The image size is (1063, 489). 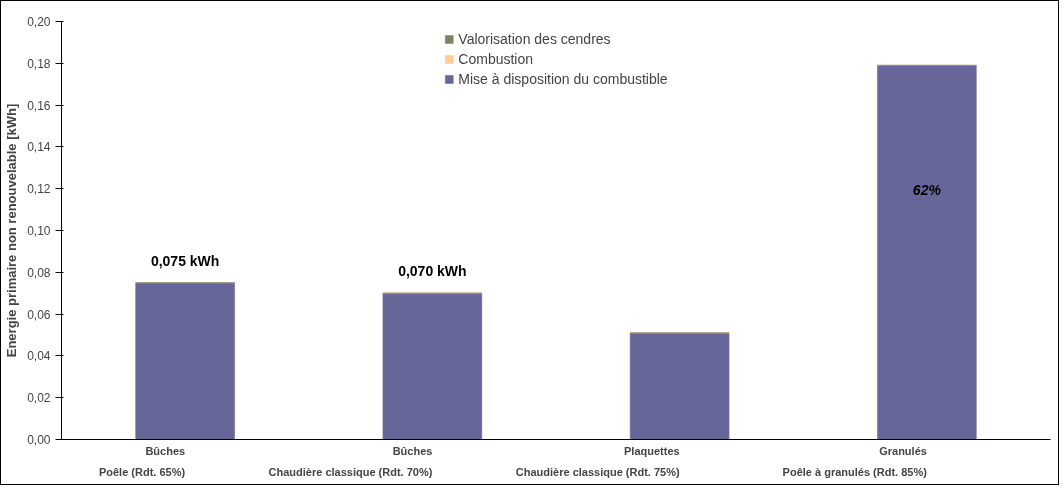 What do you see at coordinates (597, 461) in the screenshot?
I see `category-label: Plaquettes Chaudière classique (Rdt. 75%)` at bounding box center [597, 461].